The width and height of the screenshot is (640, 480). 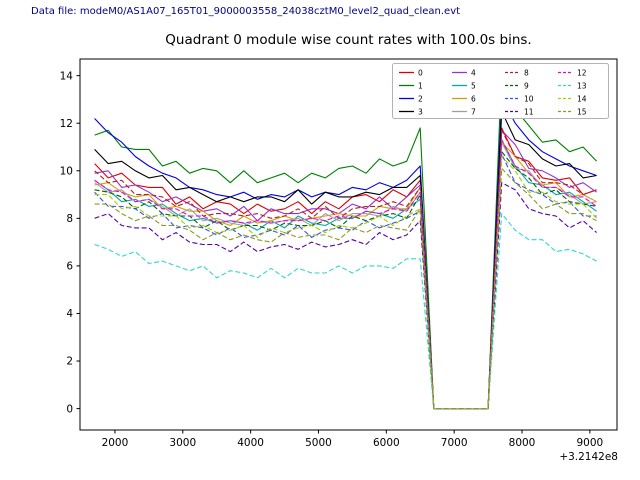 What do you see at coordinates (386, 443) in the screenshot?
I see `x-tick-label: 6000` at bounding box center [386, 443].